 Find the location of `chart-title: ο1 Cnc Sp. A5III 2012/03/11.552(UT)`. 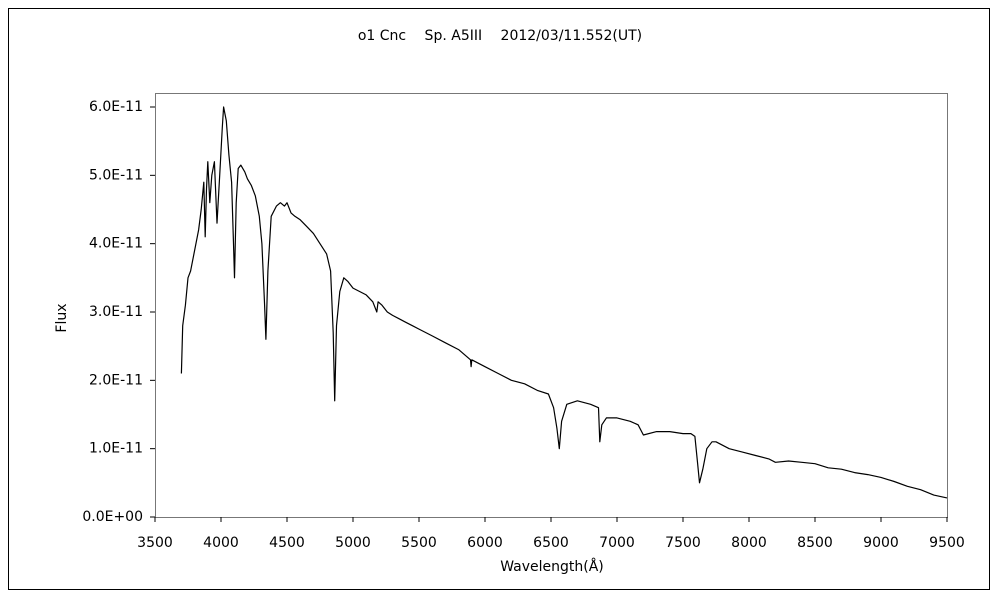

chart-title: ο1 Cnc Sp. A5III 2012/03/11.552(UT) is located at coordinates (500, 36).